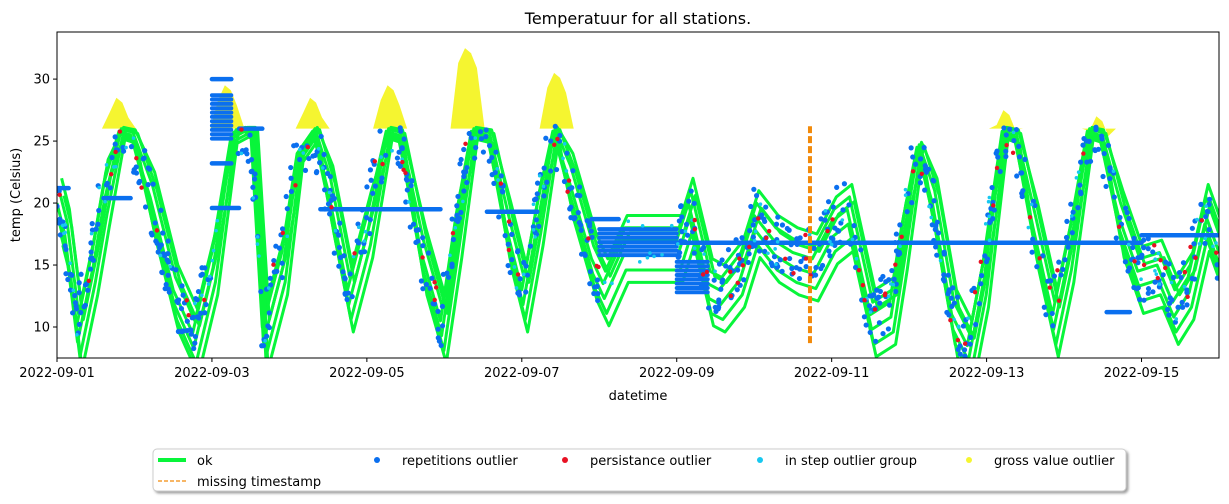 This screenshot has width=1229, height=504. What do you see at coordinates (16, 195) in the screenshot?
I see `y-axis-label: temp (Celsius)` at bounding box center [16, 195].